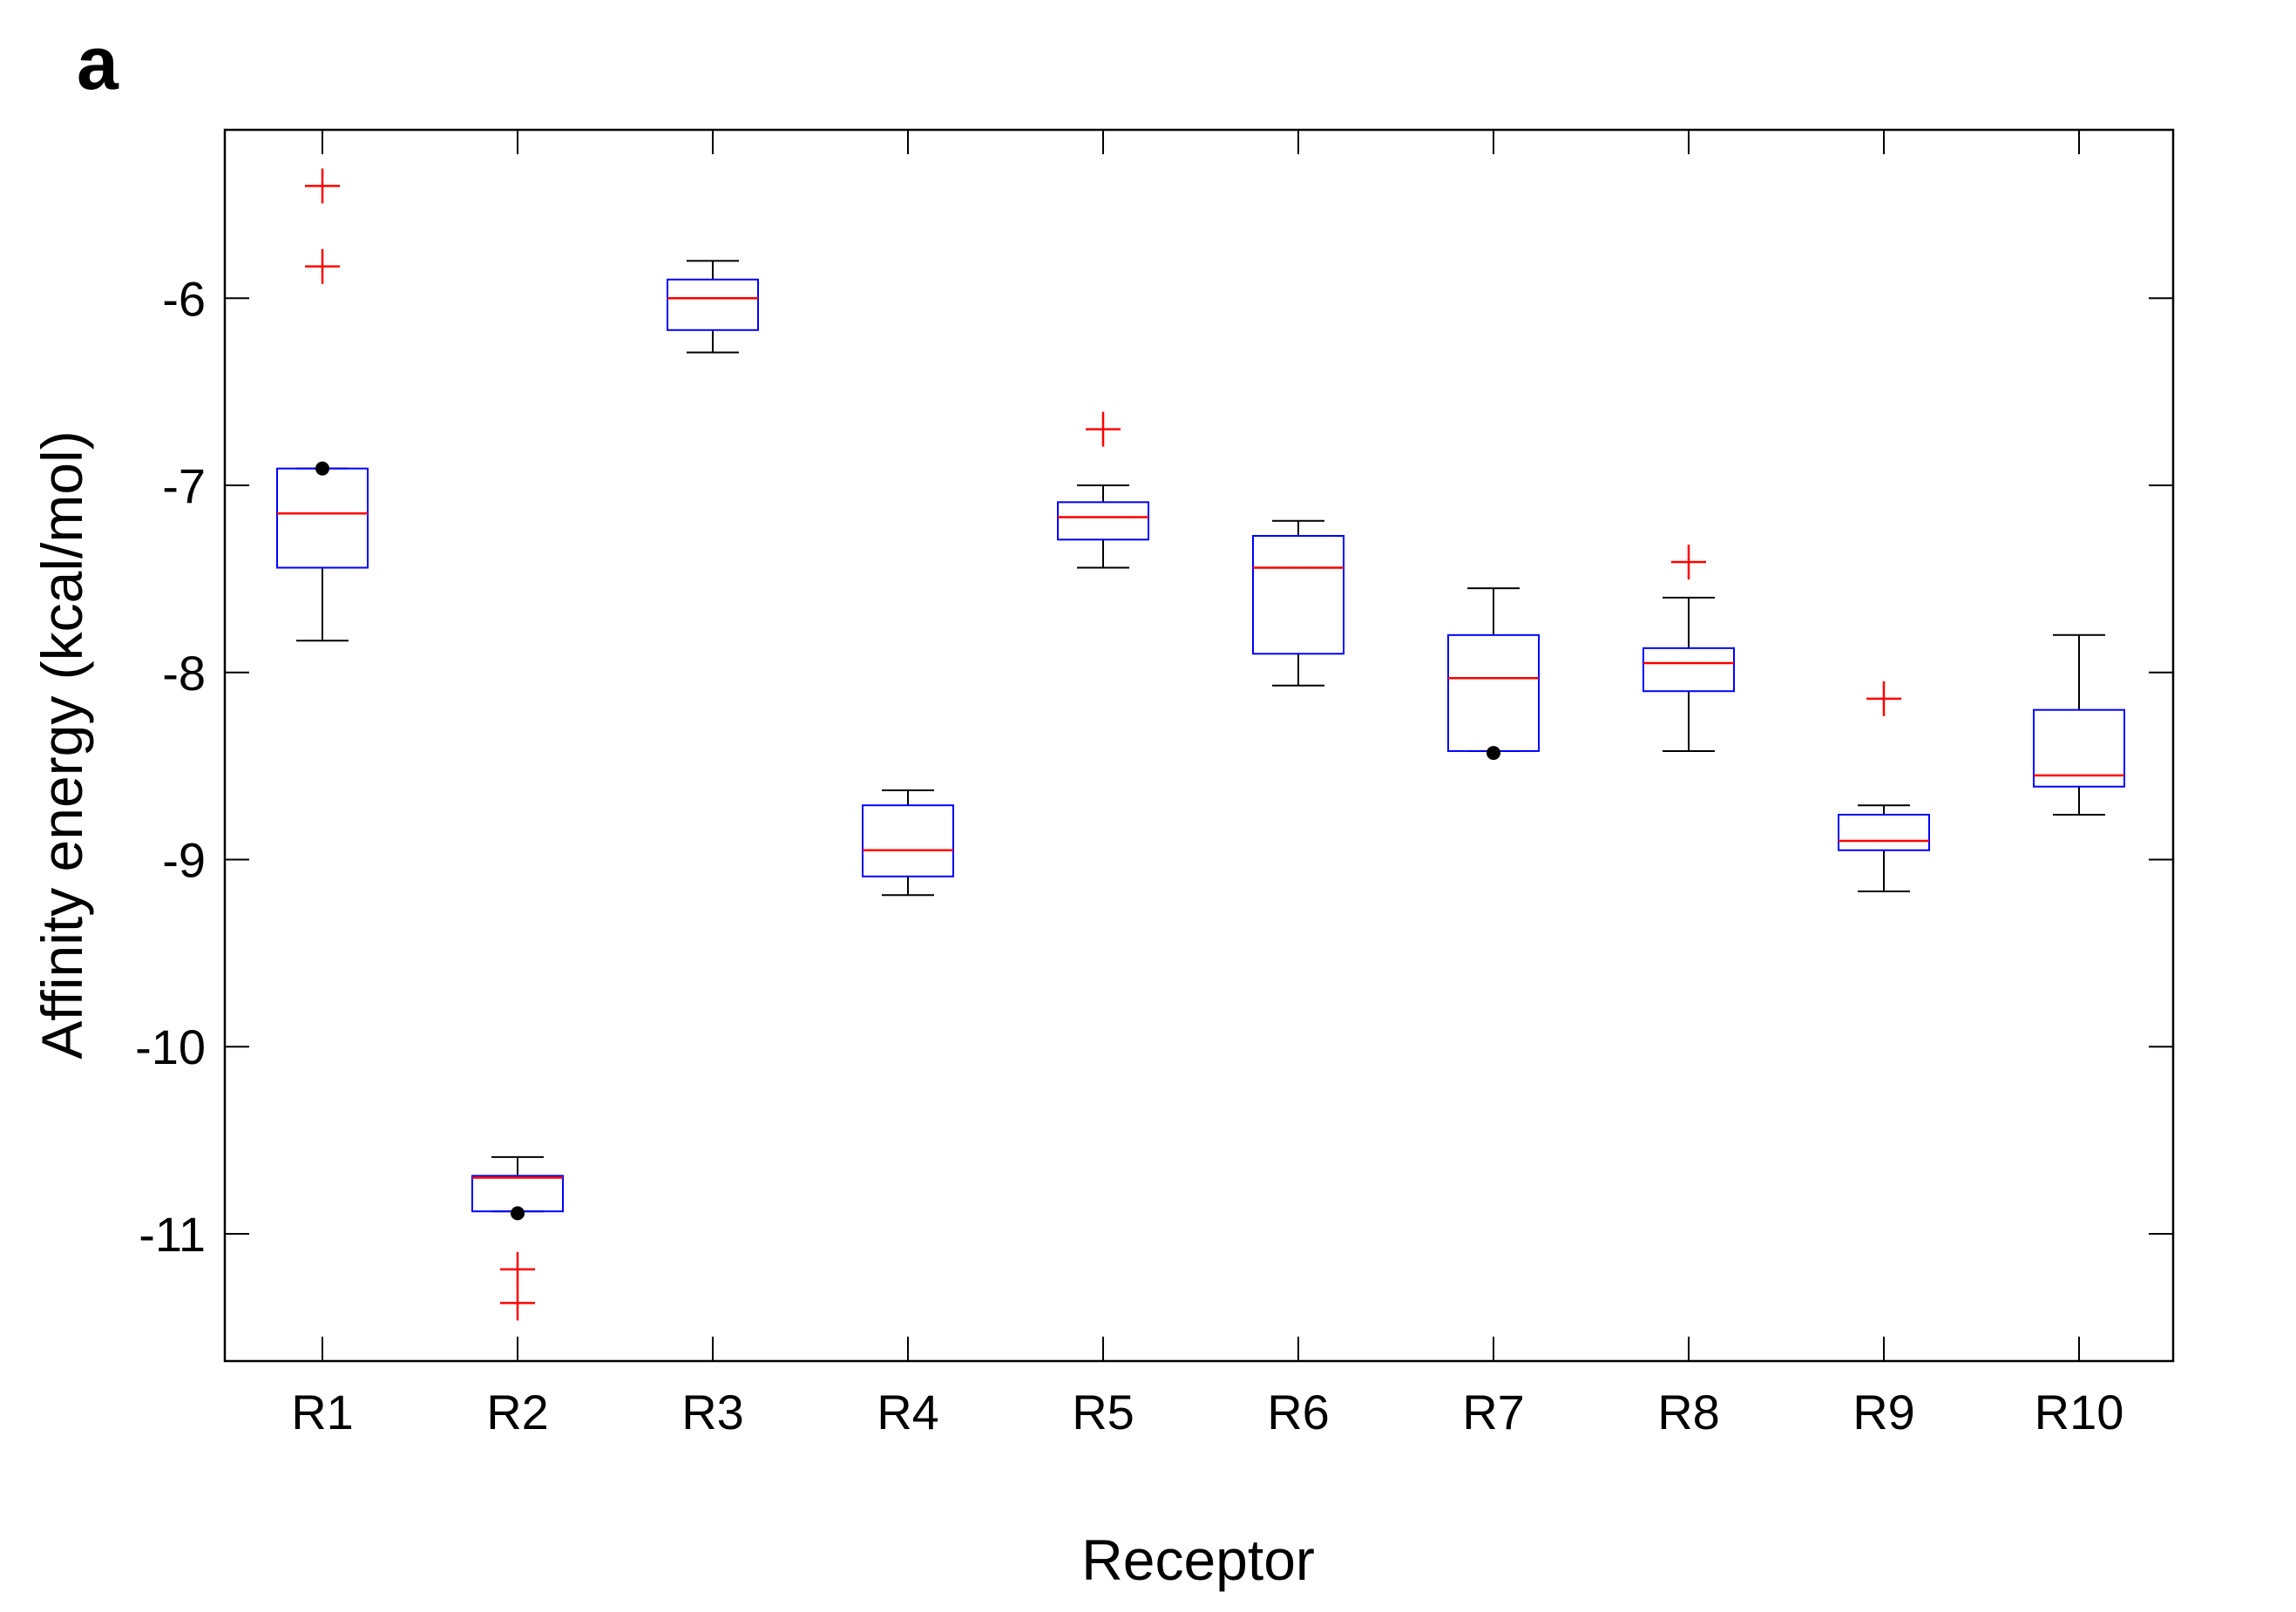 The image size is (2296, 1612). I want to click on box-r3, so click(713, 307).